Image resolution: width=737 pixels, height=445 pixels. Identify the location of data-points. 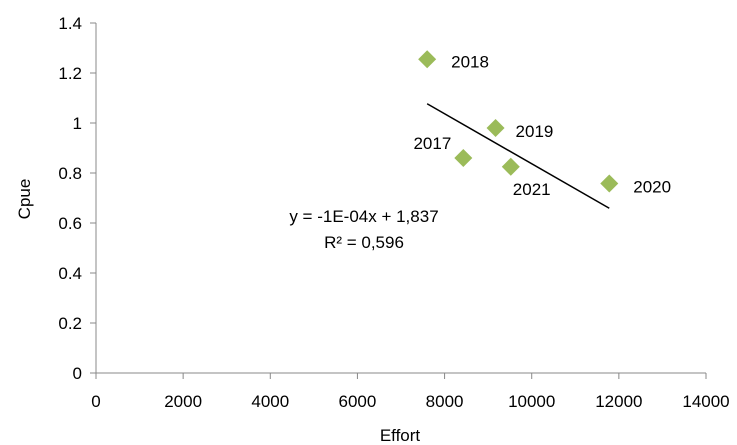
(518, 121).